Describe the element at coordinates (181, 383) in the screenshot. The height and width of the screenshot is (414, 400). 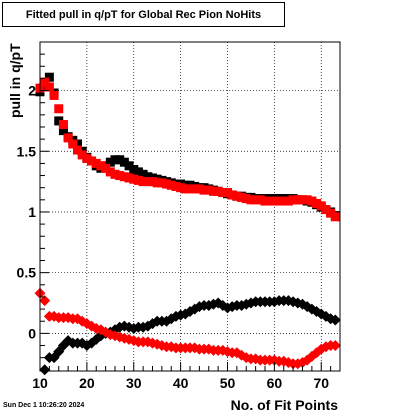
I see `x-tick-label: 40` at that location.